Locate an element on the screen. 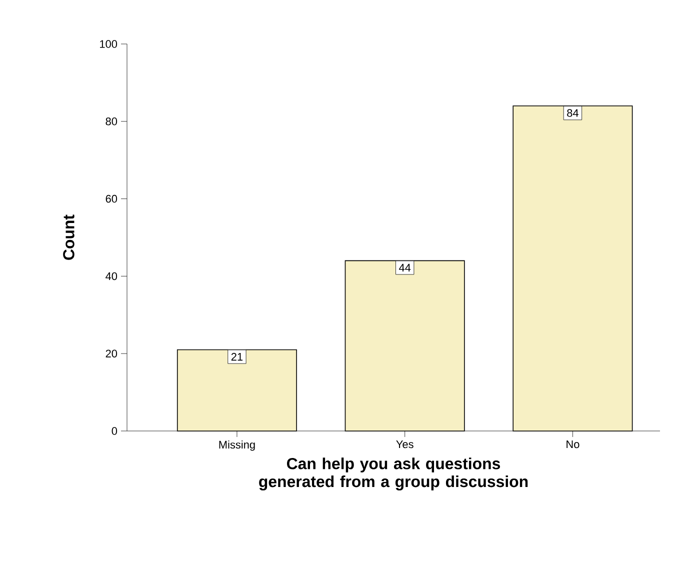  y-axis-title: Count is located at coordinates (68, 237).